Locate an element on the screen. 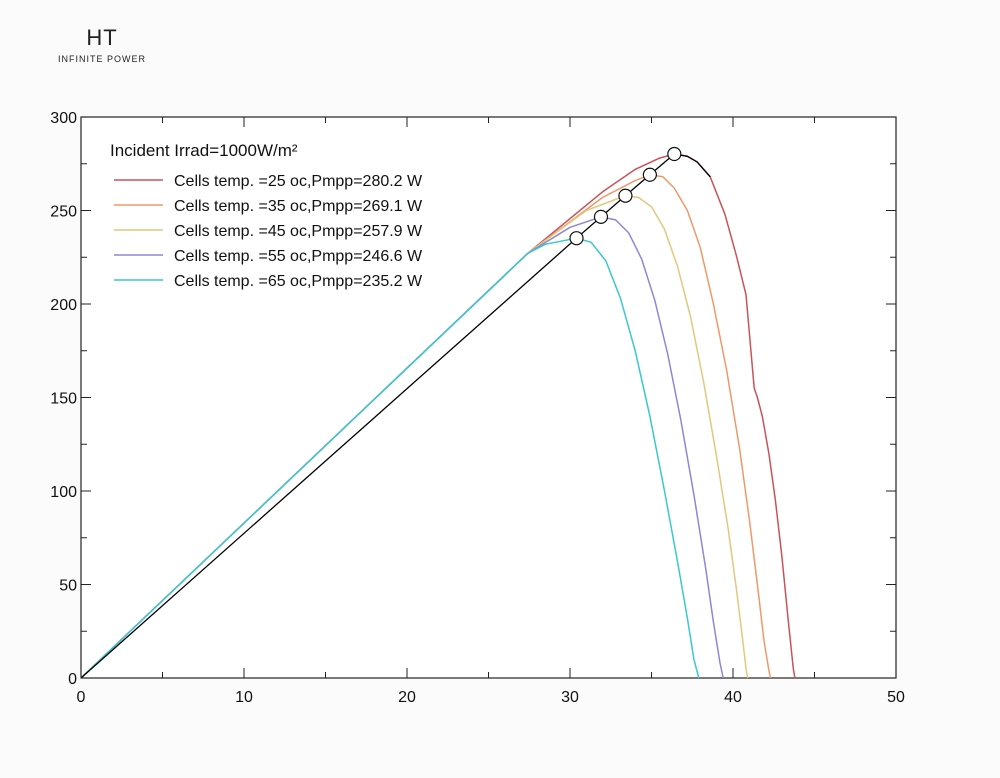 This screenshot has height=778, width=1000. legend-label-5: Cells temp. =65 oc,Pmpp=235.2 W is located at coordinates (298, 281).